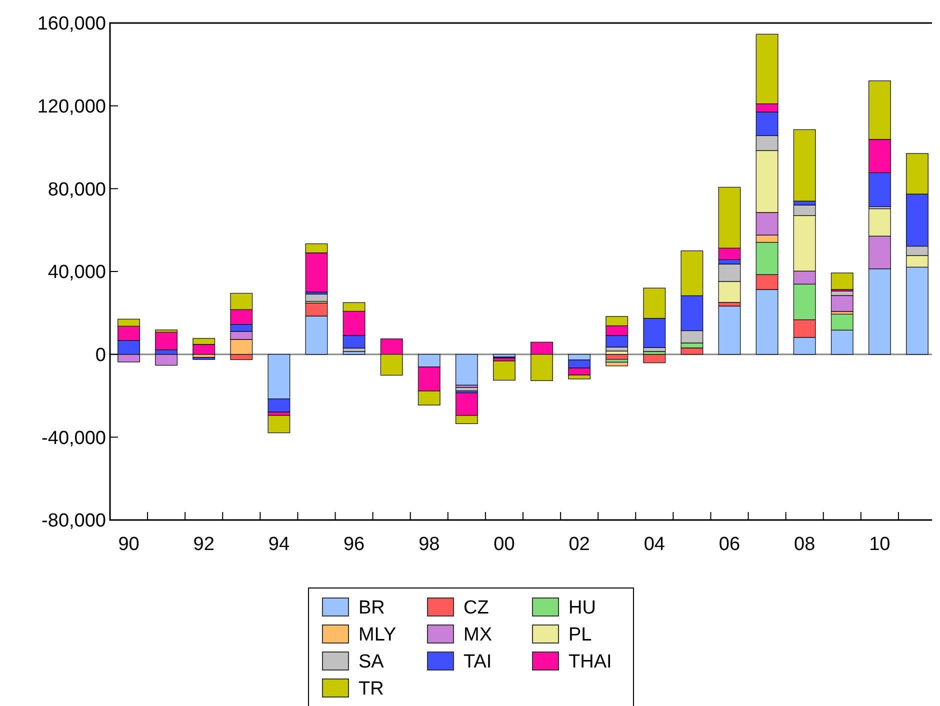 Image resolution: width=940 pixels, height=706 pixels. Describe the element at coordinates (582, 608) in the screenshot. I see `legend-label: HU` at that location.